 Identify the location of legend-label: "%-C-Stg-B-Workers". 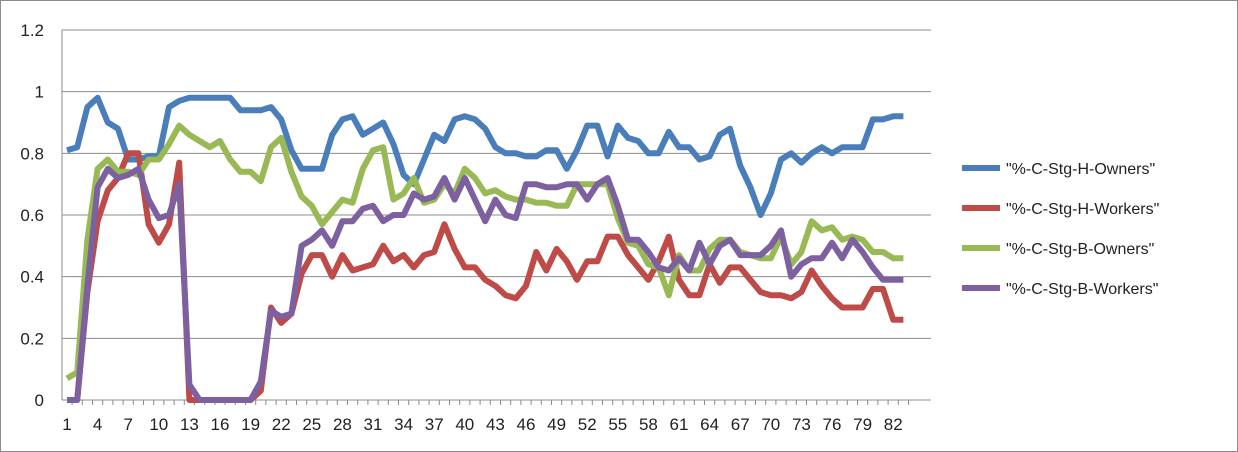
(1082, 289).